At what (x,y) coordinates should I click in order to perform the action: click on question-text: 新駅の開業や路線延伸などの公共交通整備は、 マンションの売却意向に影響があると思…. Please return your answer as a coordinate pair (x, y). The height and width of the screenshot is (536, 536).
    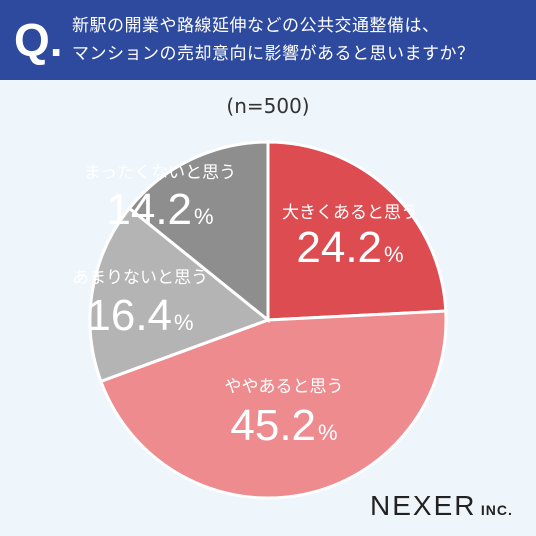
    Looking at the image, I should click on (300, 40).